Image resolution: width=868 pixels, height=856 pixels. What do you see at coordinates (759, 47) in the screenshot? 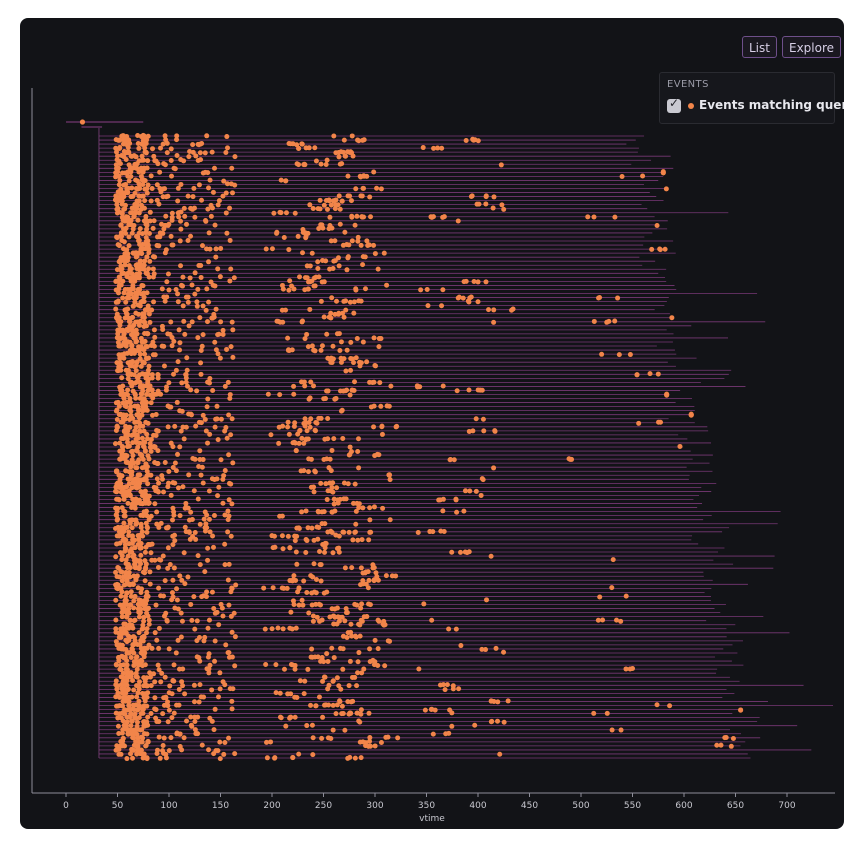
I see `list-view-button: List` at bounding box center [759, 47].